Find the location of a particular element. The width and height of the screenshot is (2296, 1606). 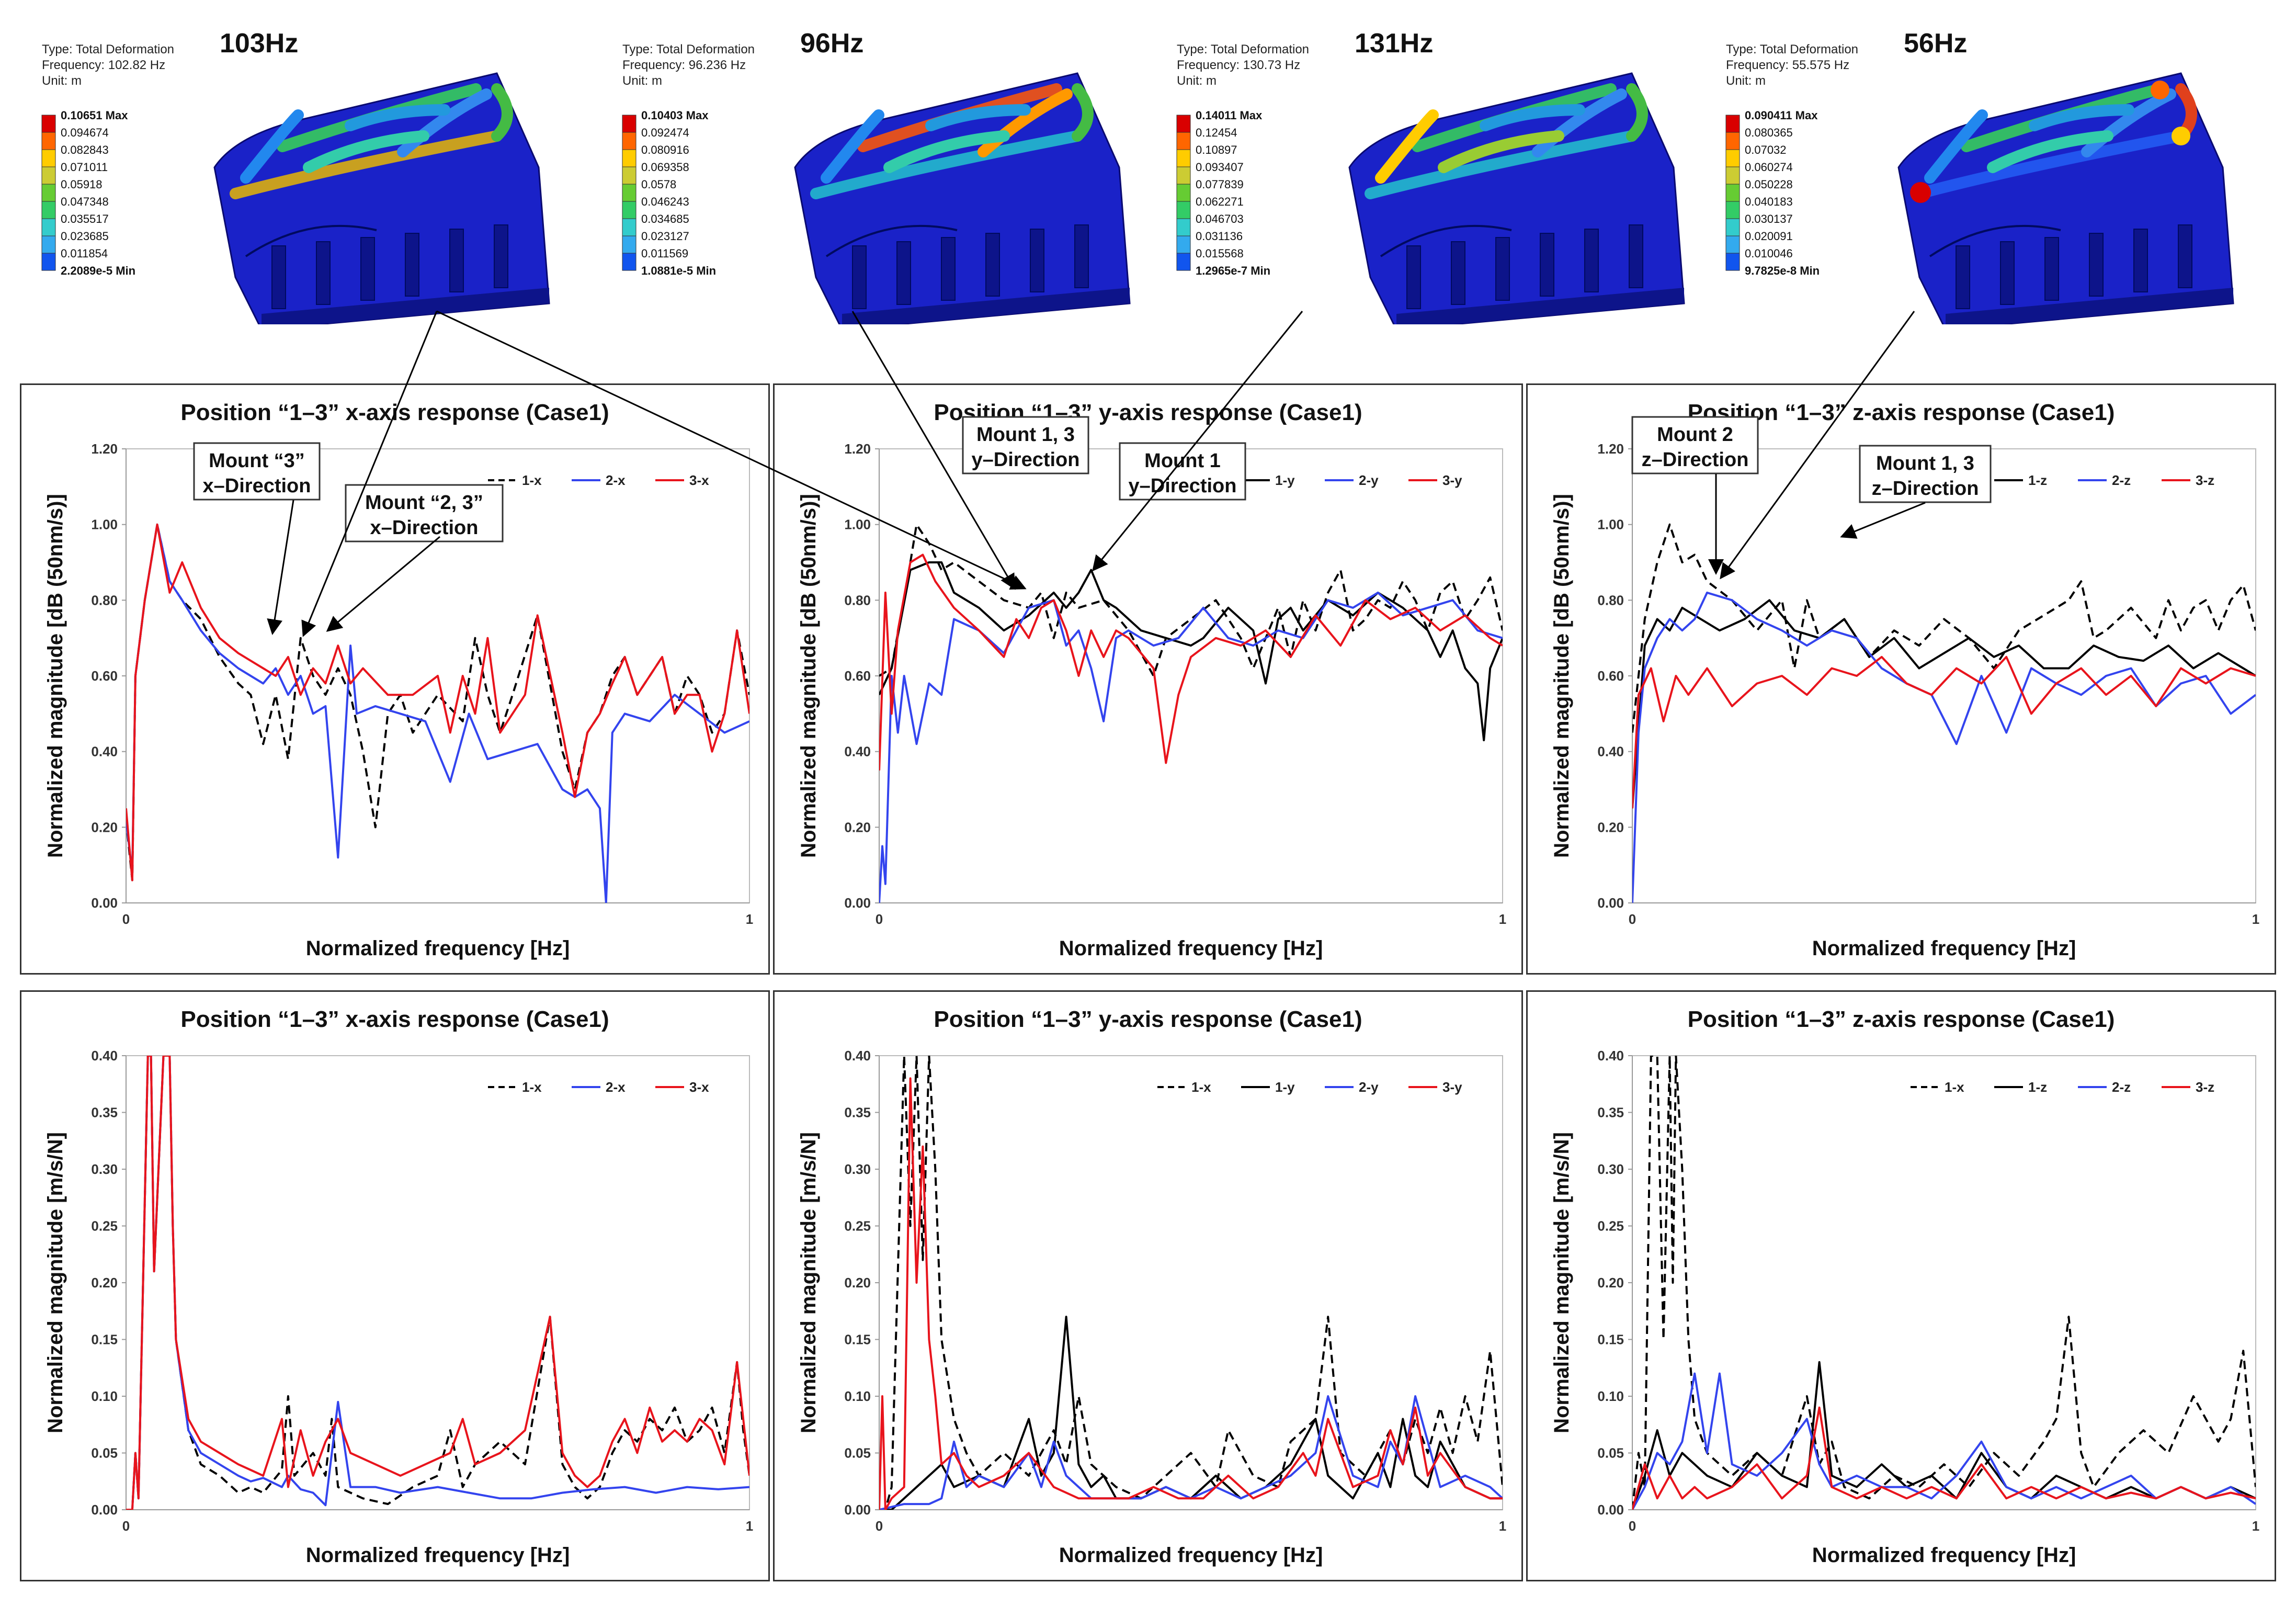

legend-value: 0.05918 is located at coordinates (82, 184).